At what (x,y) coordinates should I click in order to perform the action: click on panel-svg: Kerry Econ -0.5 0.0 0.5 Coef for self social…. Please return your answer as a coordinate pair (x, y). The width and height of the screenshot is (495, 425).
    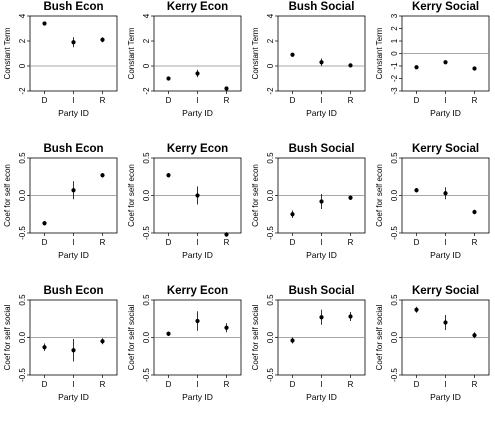
    Looking at the image, I should click on (184, 343).